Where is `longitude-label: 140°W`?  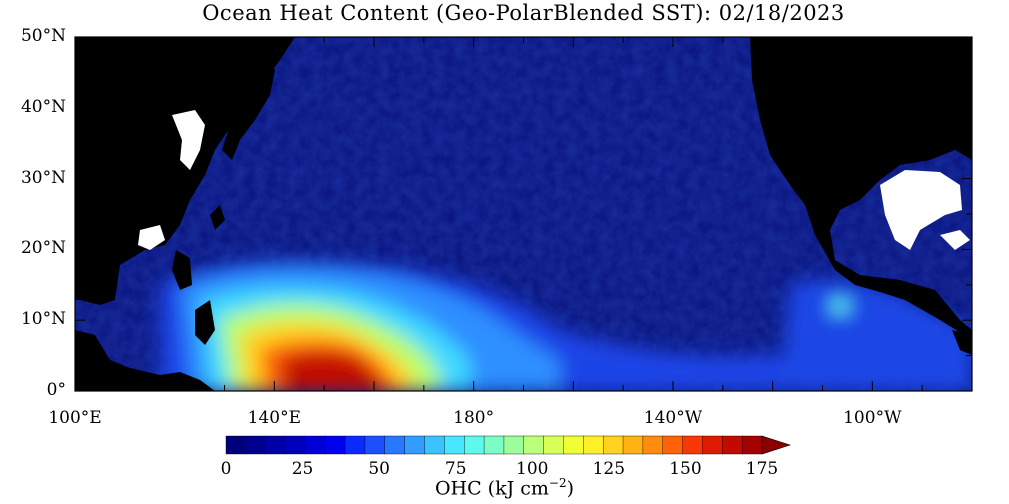
longitude-label: 140°W is located at coordinates (673, 418).